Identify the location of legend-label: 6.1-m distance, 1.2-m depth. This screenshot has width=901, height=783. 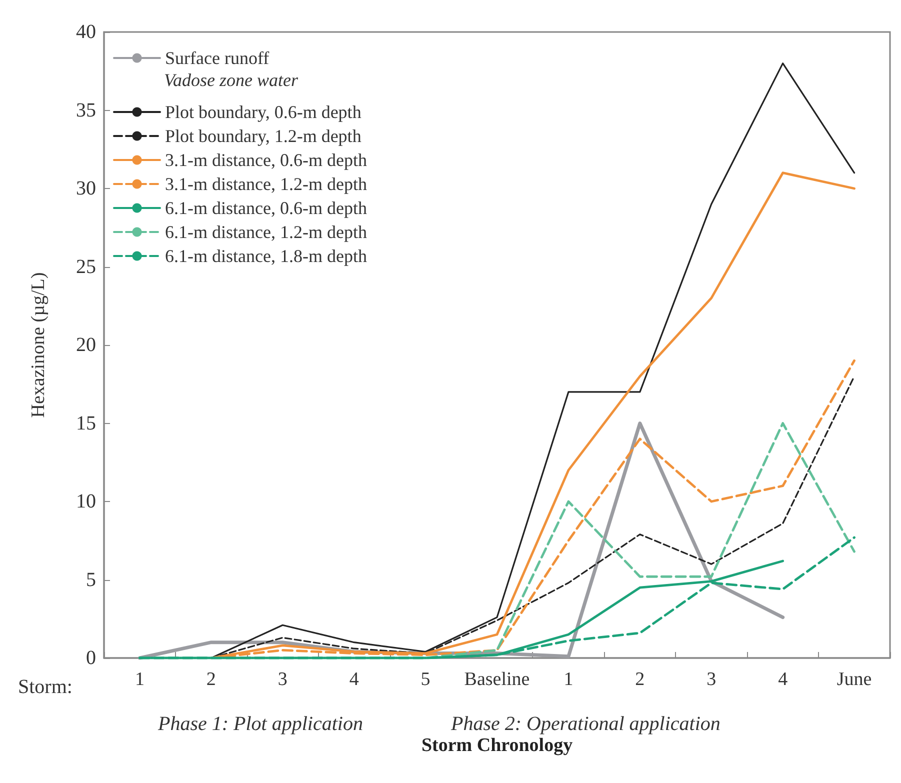
(266, 232).